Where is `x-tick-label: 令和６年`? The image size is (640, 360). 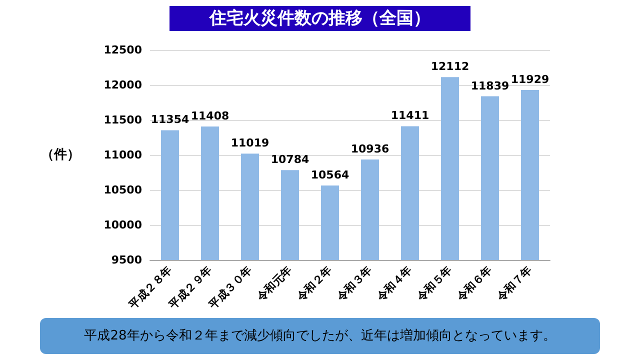 x-tick-label: 令和６年 is located at coordinates (474, 283).